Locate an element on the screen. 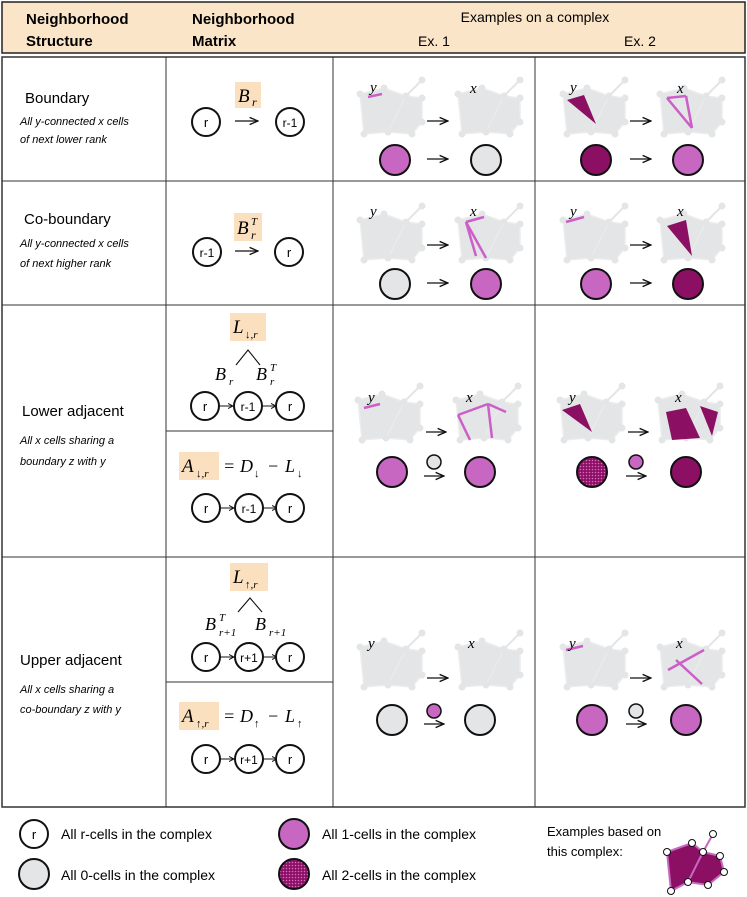  legend-two-cells: All 2-cells in the complex is located at coordinates (377, 874).